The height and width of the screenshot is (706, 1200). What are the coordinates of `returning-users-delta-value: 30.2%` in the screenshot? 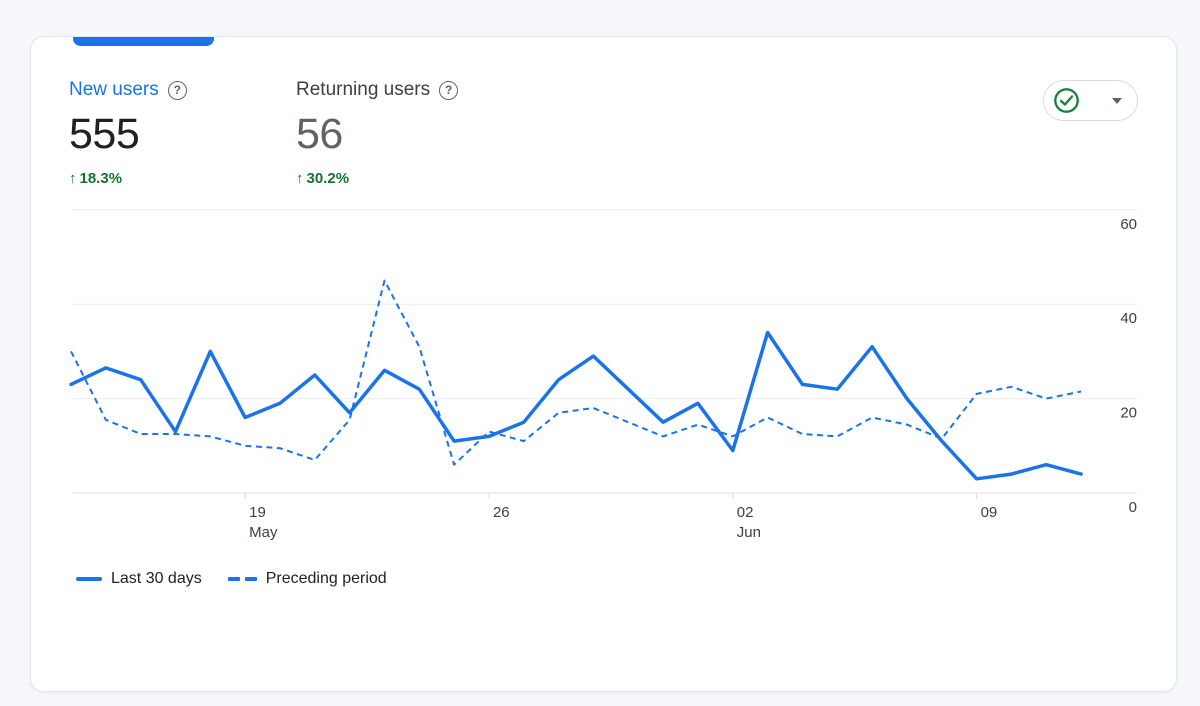 It's located at (328, 178).